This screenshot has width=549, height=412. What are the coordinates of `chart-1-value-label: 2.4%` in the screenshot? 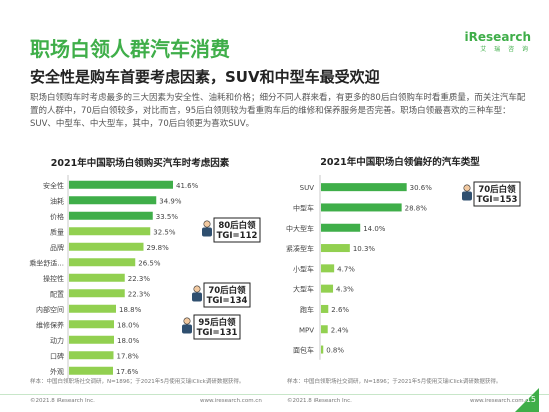 It's located at (340, 330).